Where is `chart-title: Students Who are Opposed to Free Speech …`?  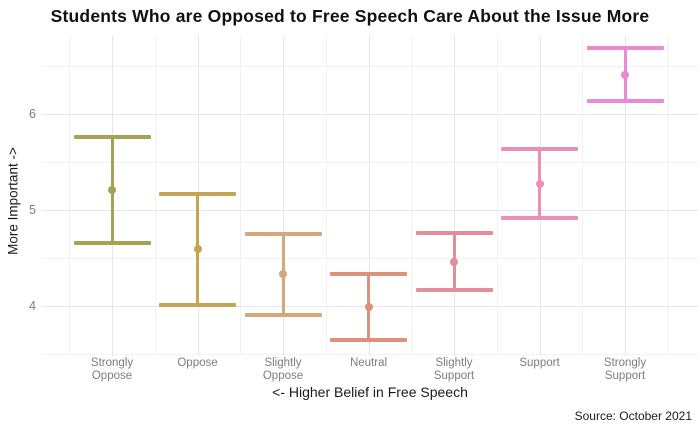
chart-title: Students Who are Opposed to Free Speech … is located at coordinates (350, 16).